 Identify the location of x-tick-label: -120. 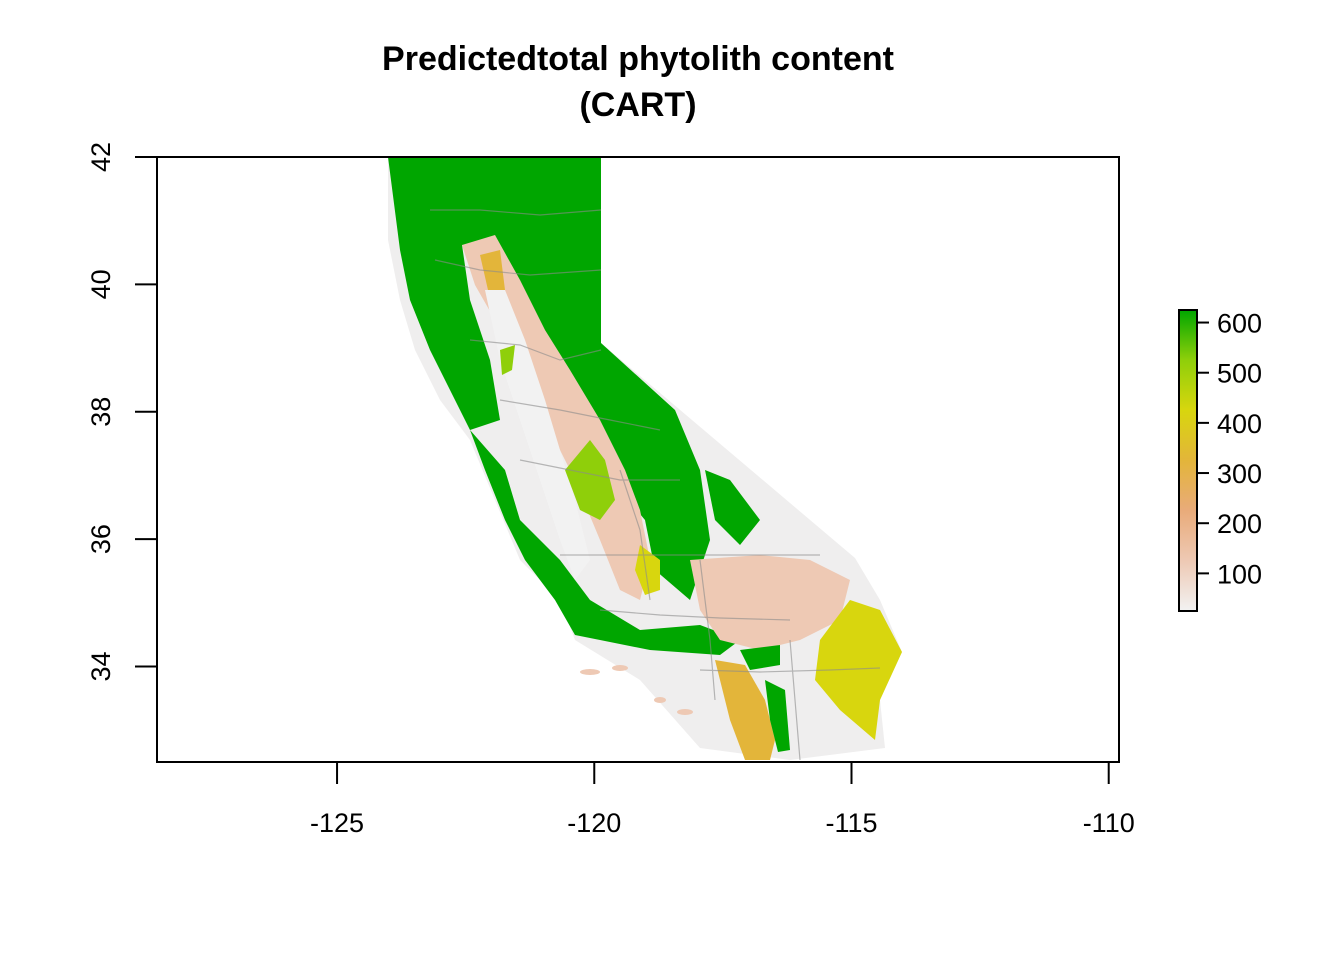
(594, 823).